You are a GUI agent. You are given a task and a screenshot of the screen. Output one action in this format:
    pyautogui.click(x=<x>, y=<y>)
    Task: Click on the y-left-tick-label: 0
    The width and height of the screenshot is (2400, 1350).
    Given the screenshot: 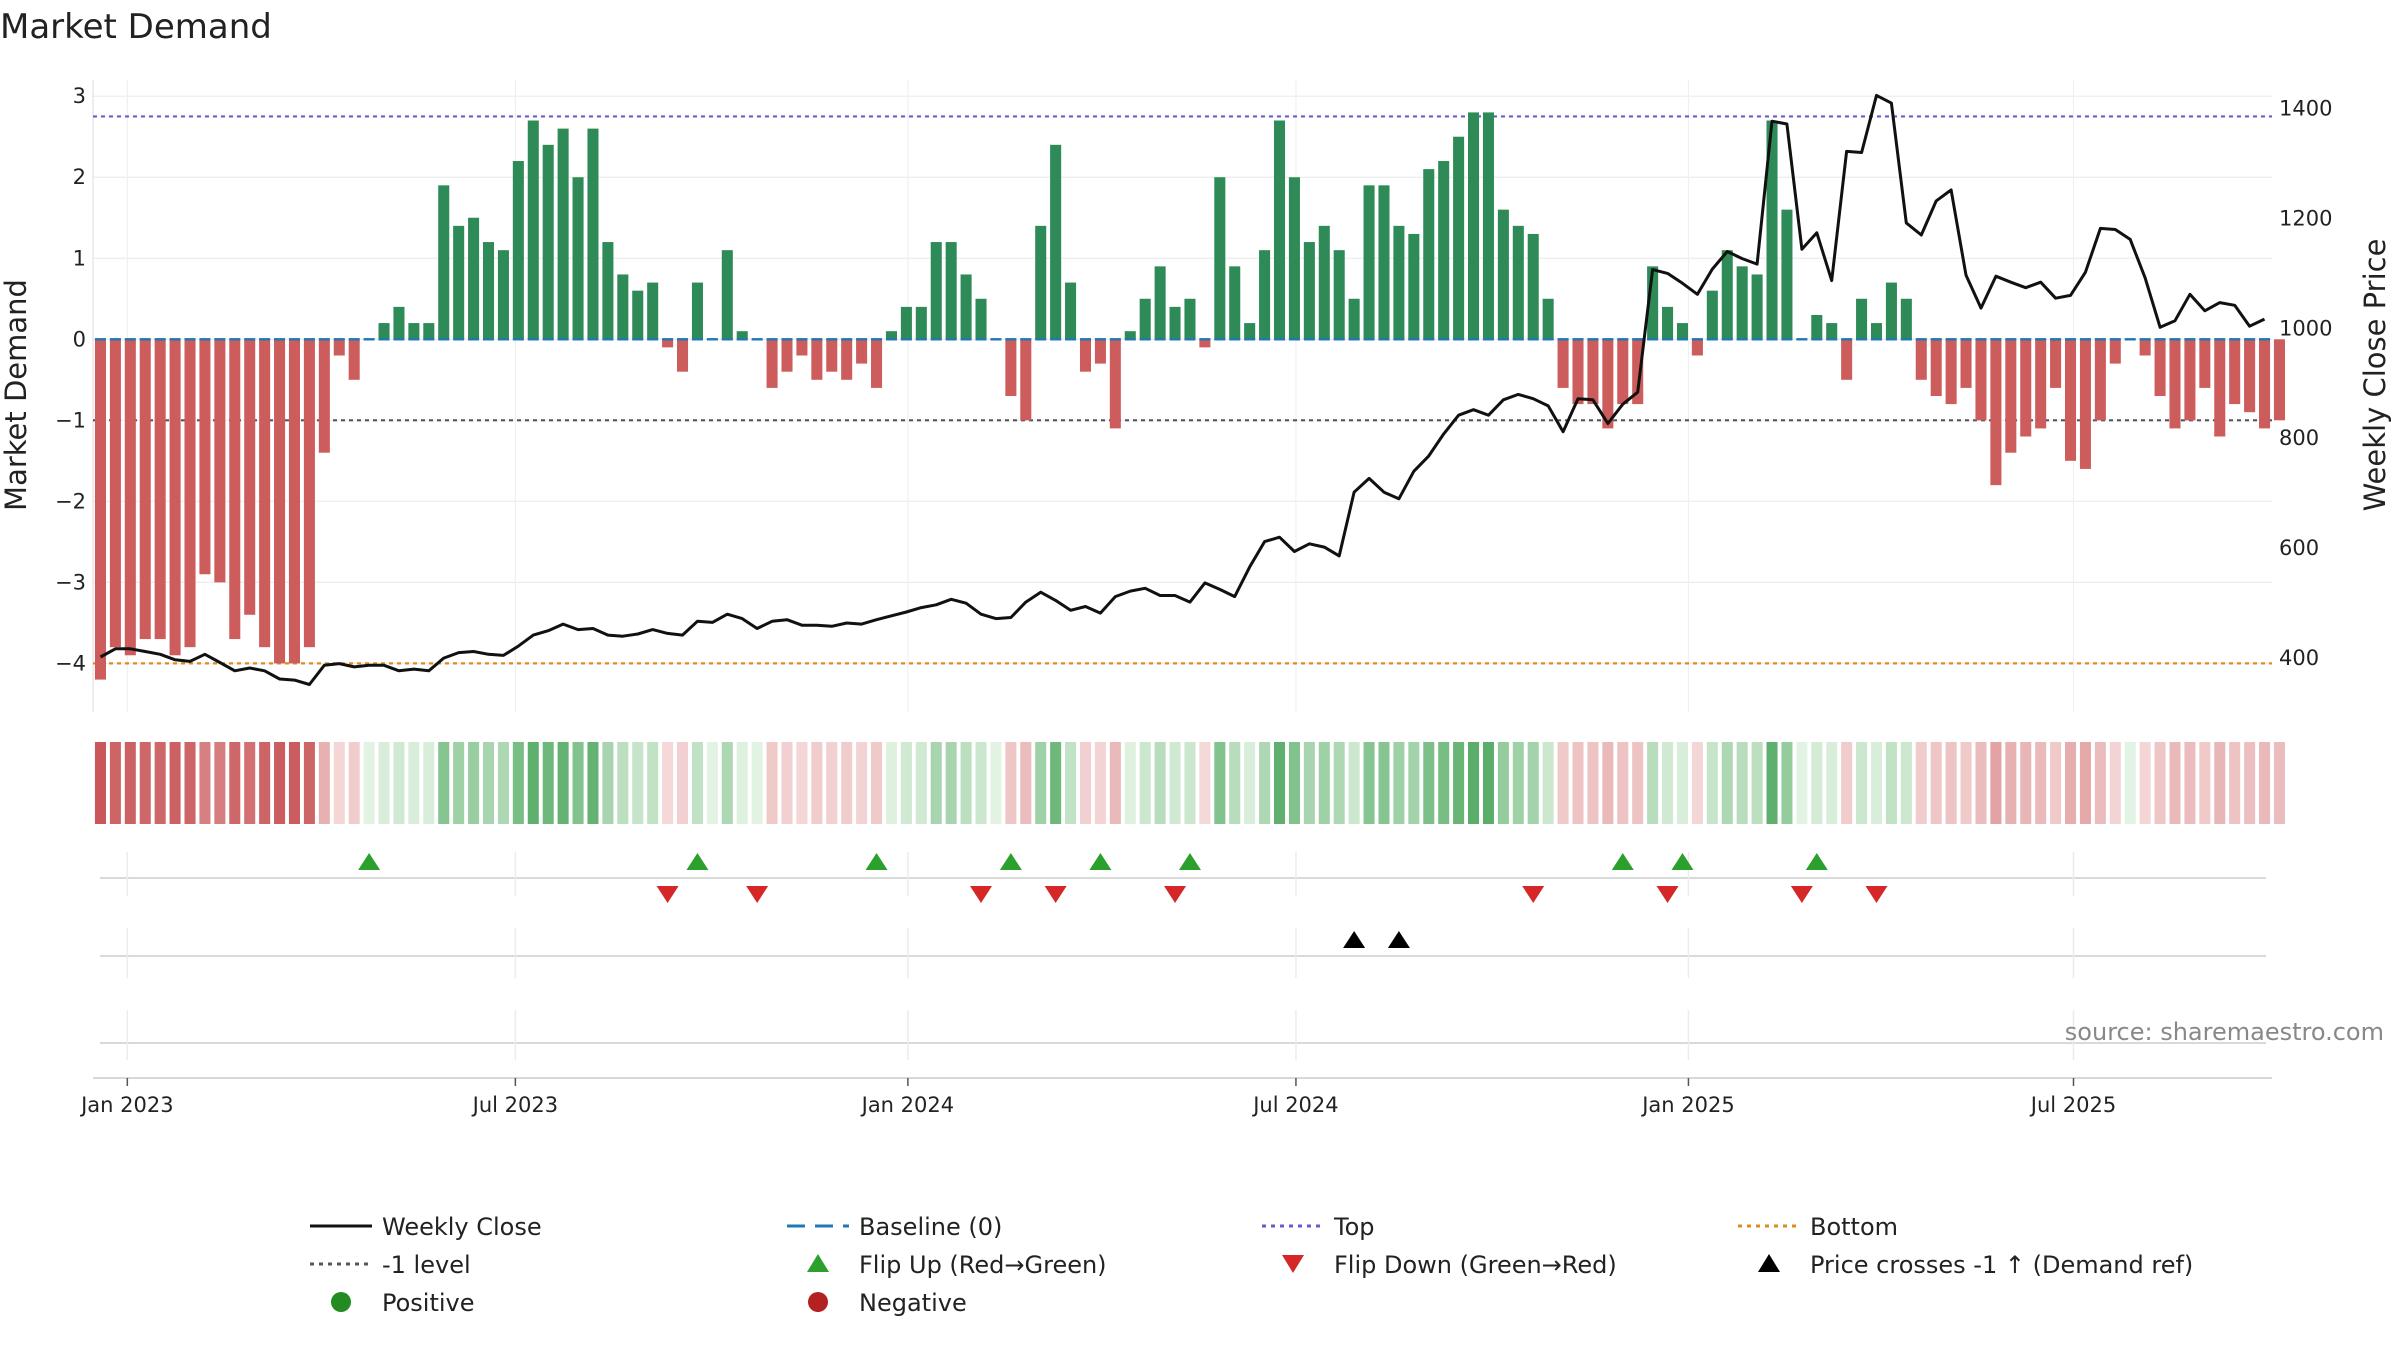 What is the action you would take?
    pyautogui.click(x=79, y=339)
    